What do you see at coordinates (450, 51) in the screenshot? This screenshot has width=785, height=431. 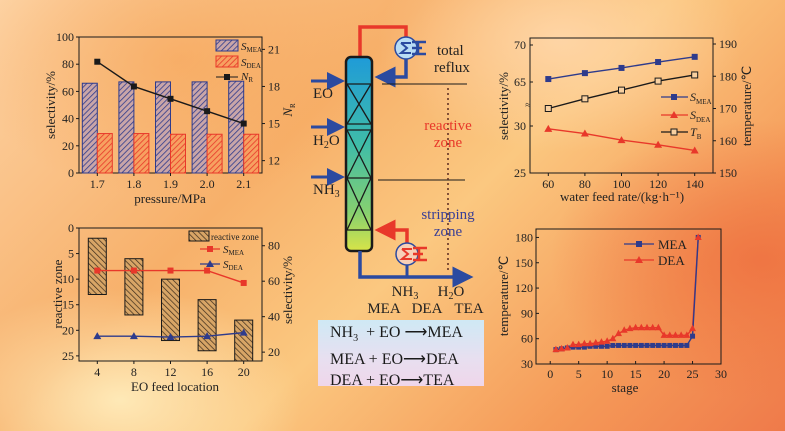 I see `total-label: total` at bounding box center [450, 51].